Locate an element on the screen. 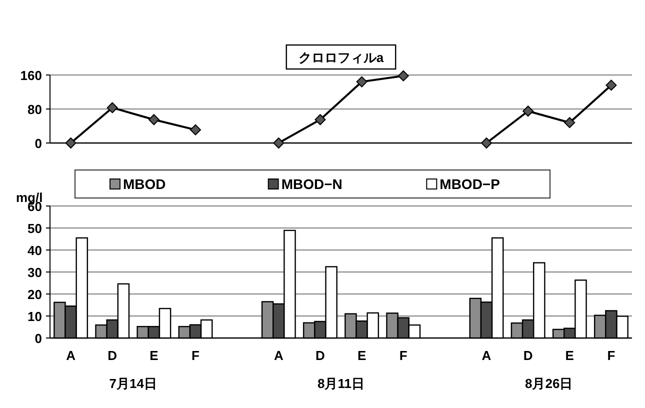 The width and height of the screenshot is (645, 408). chart-title: クロロフィルa is located at coordinates (341, 57).